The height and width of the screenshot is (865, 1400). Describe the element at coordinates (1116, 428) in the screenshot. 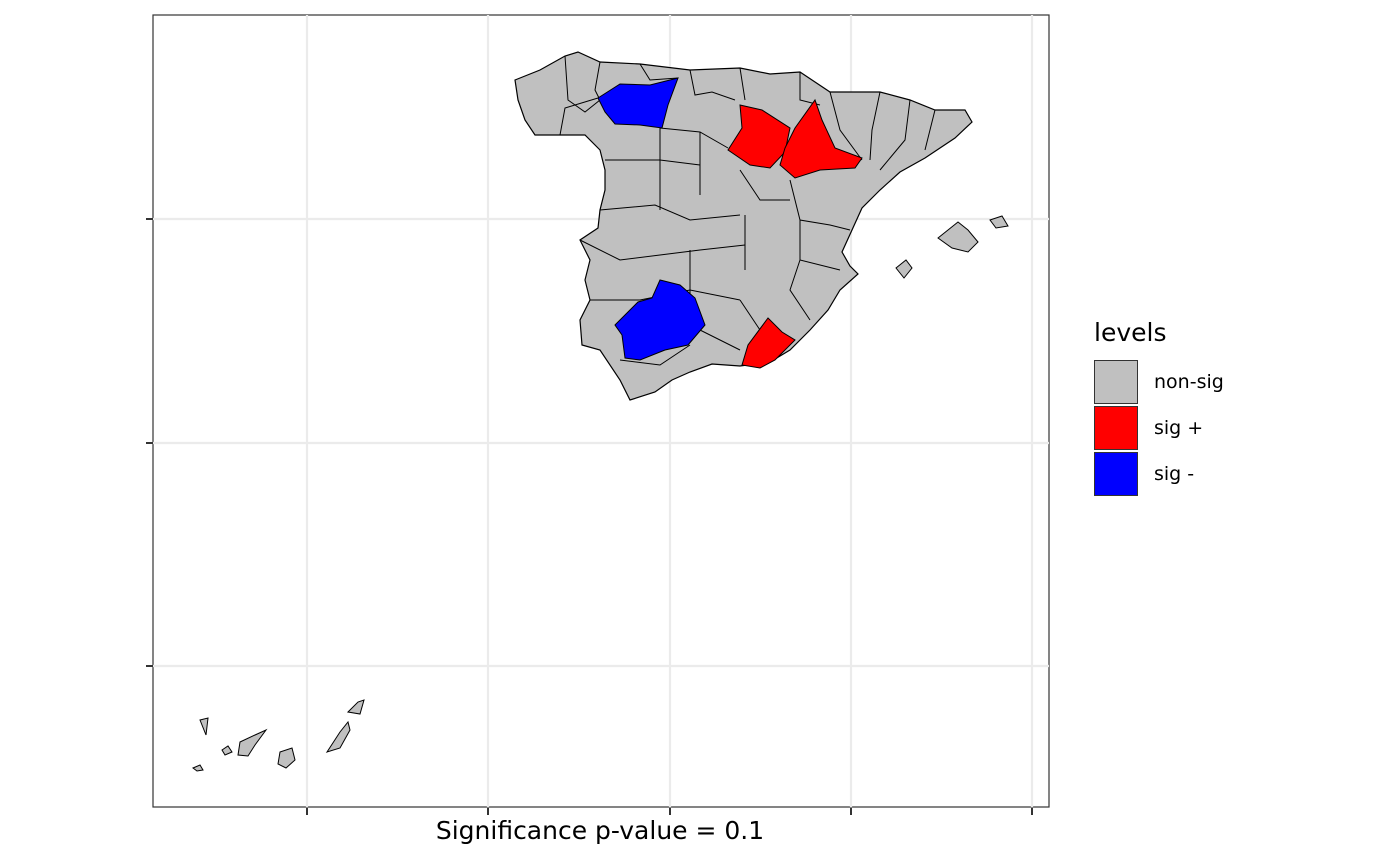

I see `legend-swatch-sig-plus` at that location.